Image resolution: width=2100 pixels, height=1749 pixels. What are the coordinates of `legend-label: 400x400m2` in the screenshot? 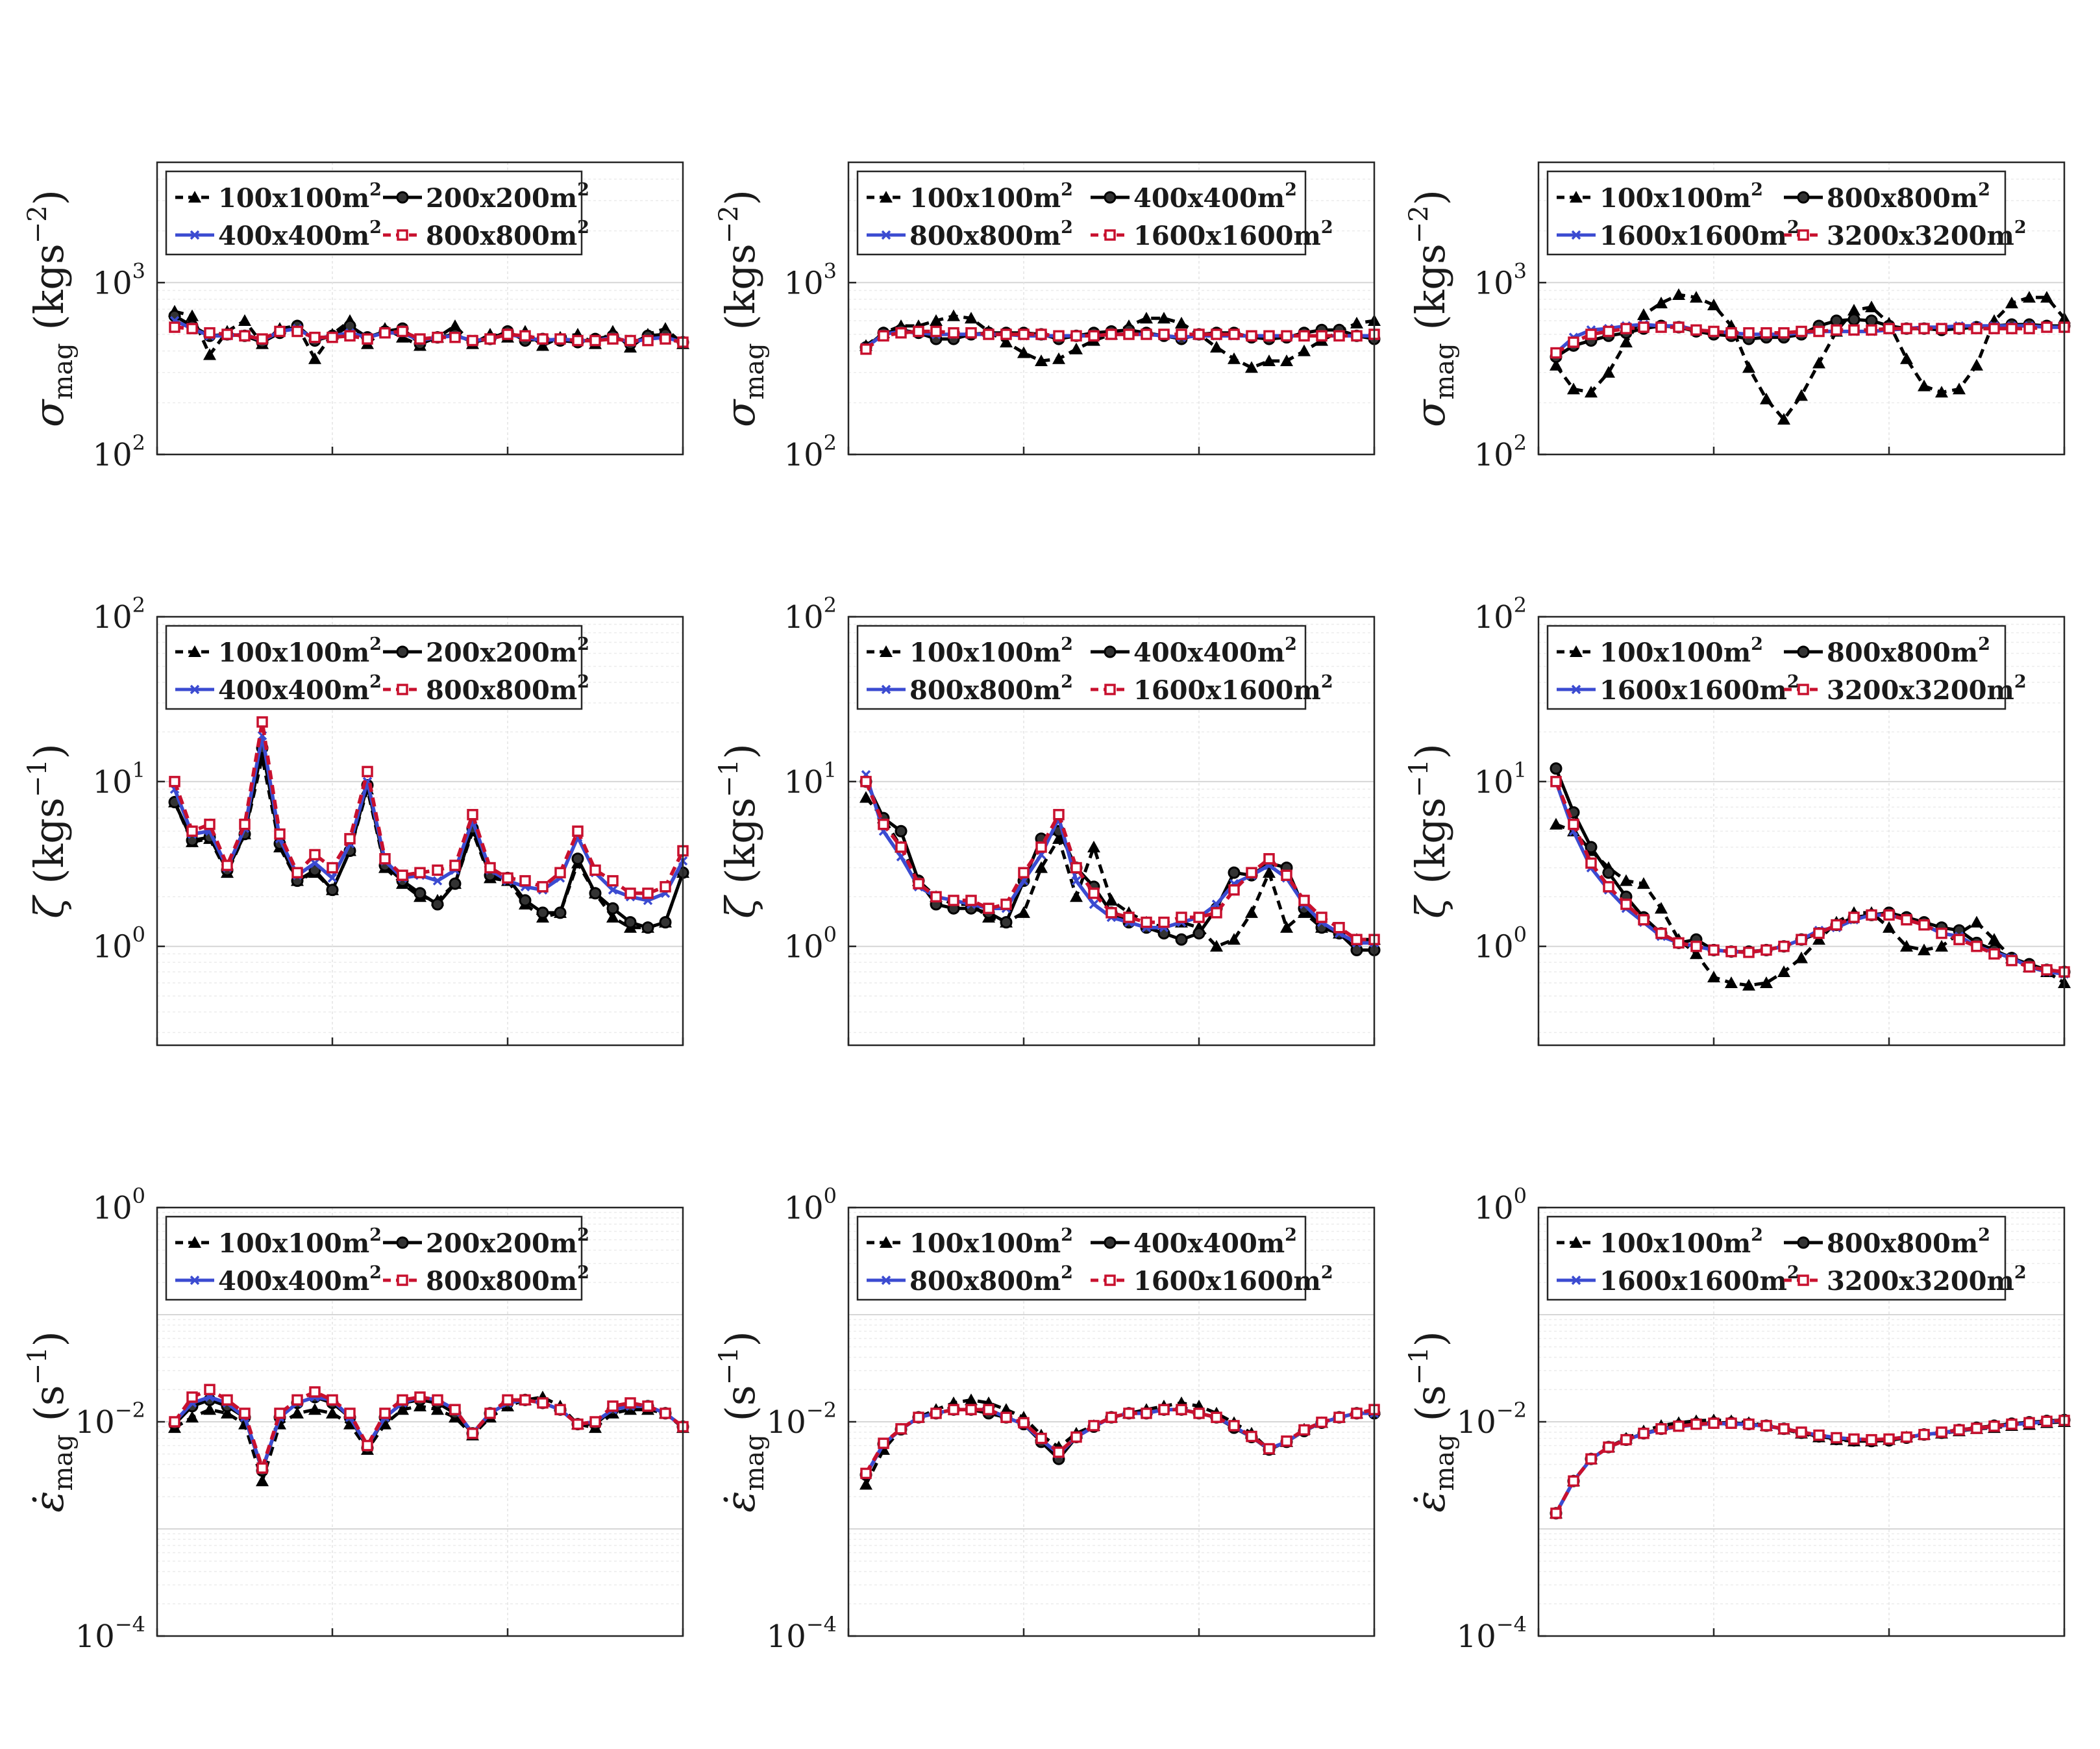 It's located at (300, 234).